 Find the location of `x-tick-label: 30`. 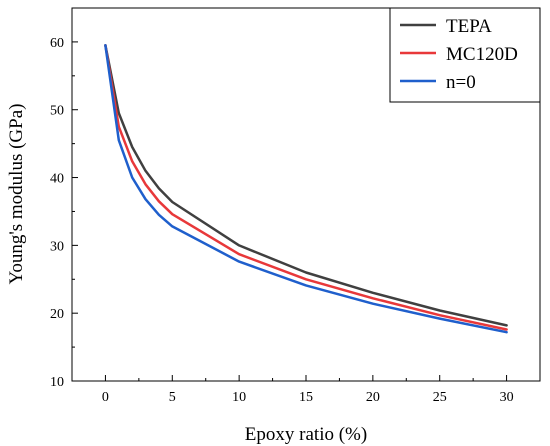

x-tick-label: 30 is located at coordinates (507, 397).